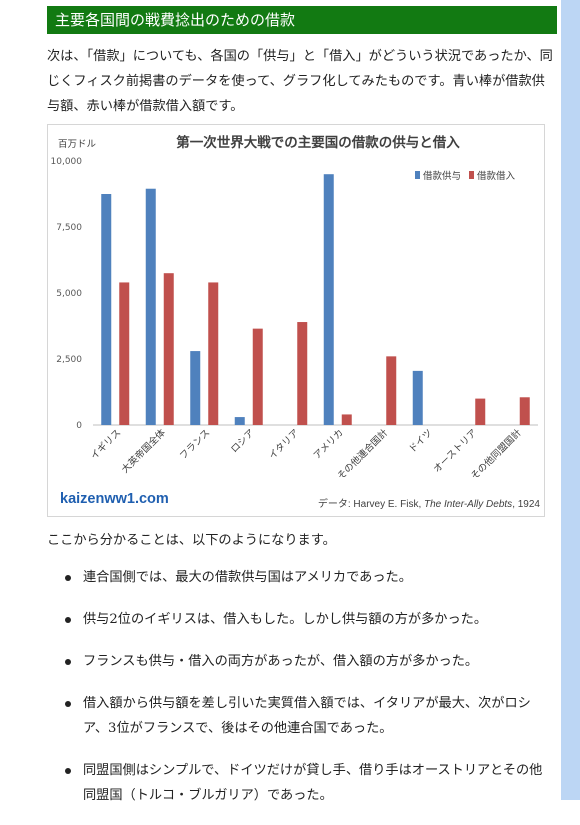 The image size is (580, 825). What do you see at coordinates (442, 176) in the screenshot?
I see `legend-label-lend: 借款供与` at bounding box center [442, 176].